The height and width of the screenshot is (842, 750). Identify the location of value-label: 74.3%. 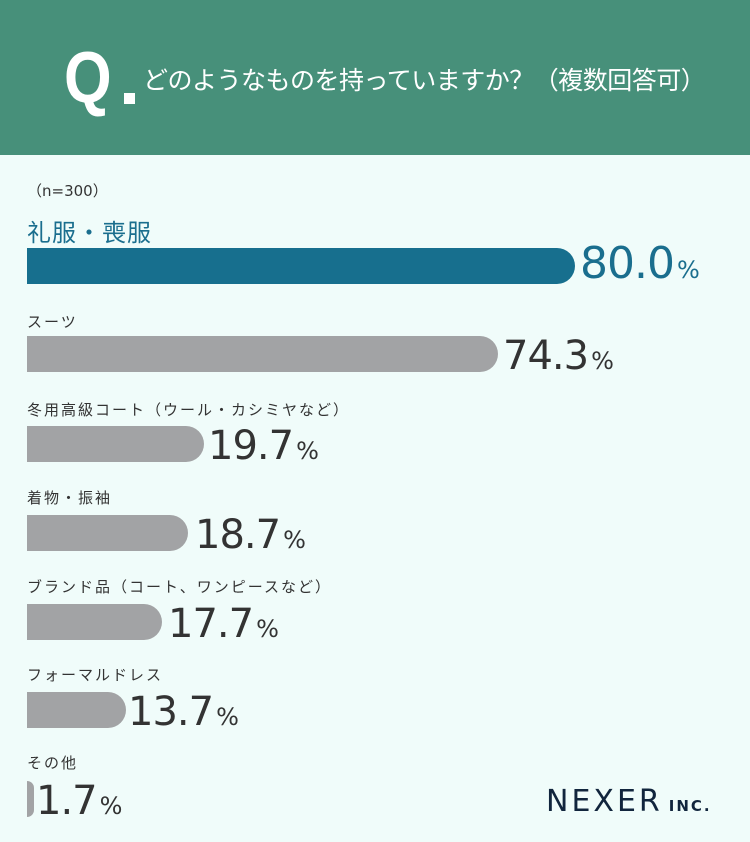
(558, 356).